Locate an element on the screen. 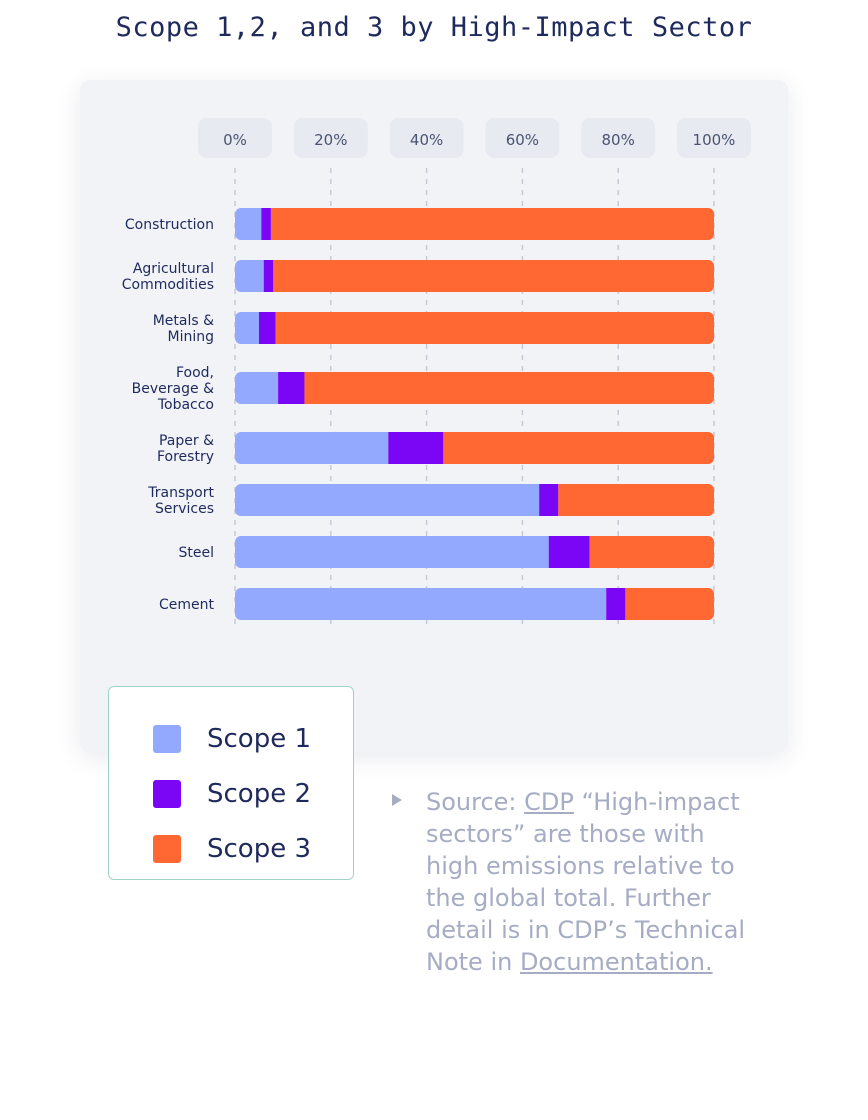  tick-label-1: 20% is located at coordinates (330, 140).